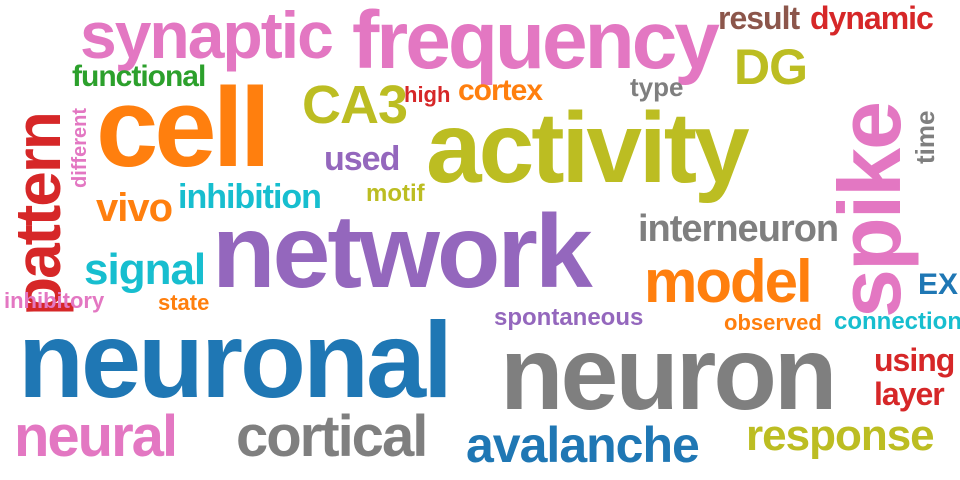 Image resolution: width=960 pixels, height=480 pixels. Describe the element at coordinates (536, 43) in the screenshot. I see `word-frequency: frequency` at that location.